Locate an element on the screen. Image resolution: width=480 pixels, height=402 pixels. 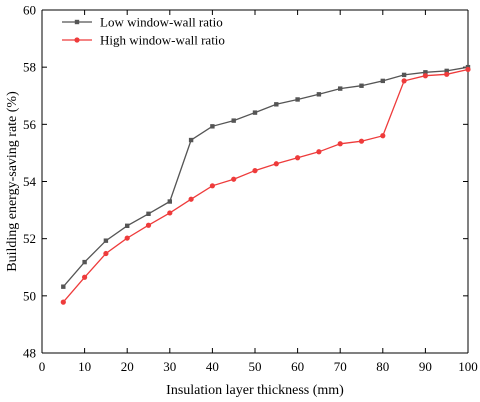
x-tick-label: 50 is located at coordinates (255, 366).